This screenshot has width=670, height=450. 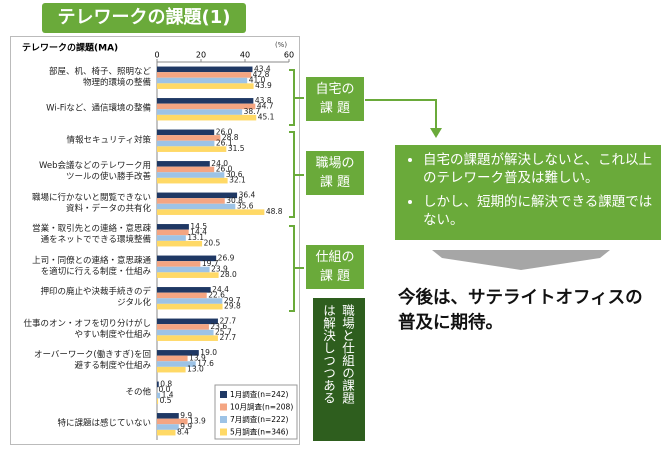 I want to click on value-label: 42.8, so click(x=261, y=74).